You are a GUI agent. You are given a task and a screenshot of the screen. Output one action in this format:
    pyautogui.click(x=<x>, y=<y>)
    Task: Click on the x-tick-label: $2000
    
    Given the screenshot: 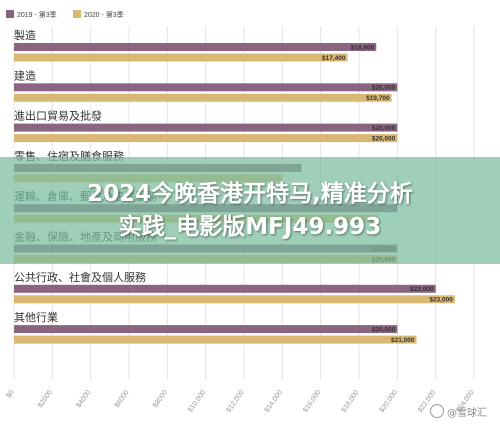 What is the action you would take?
    pyautogui.click(x=45, y=399)
    